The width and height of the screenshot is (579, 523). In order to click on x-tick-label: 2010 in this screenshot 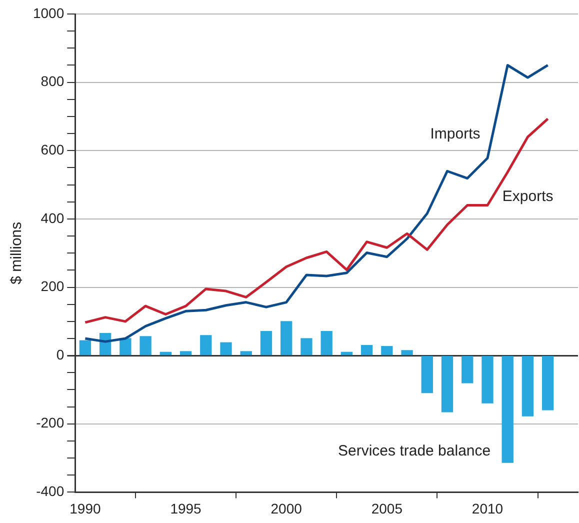, I will do `click(488, 508)`.